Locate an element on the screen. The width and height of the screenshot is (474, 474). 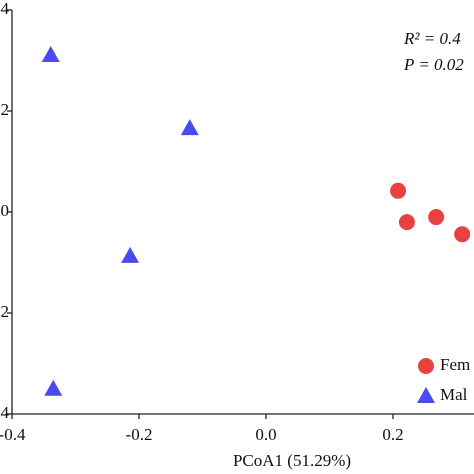
x-axis-label: PCoA1 (51.29%) is located at coordinates (292, 460).